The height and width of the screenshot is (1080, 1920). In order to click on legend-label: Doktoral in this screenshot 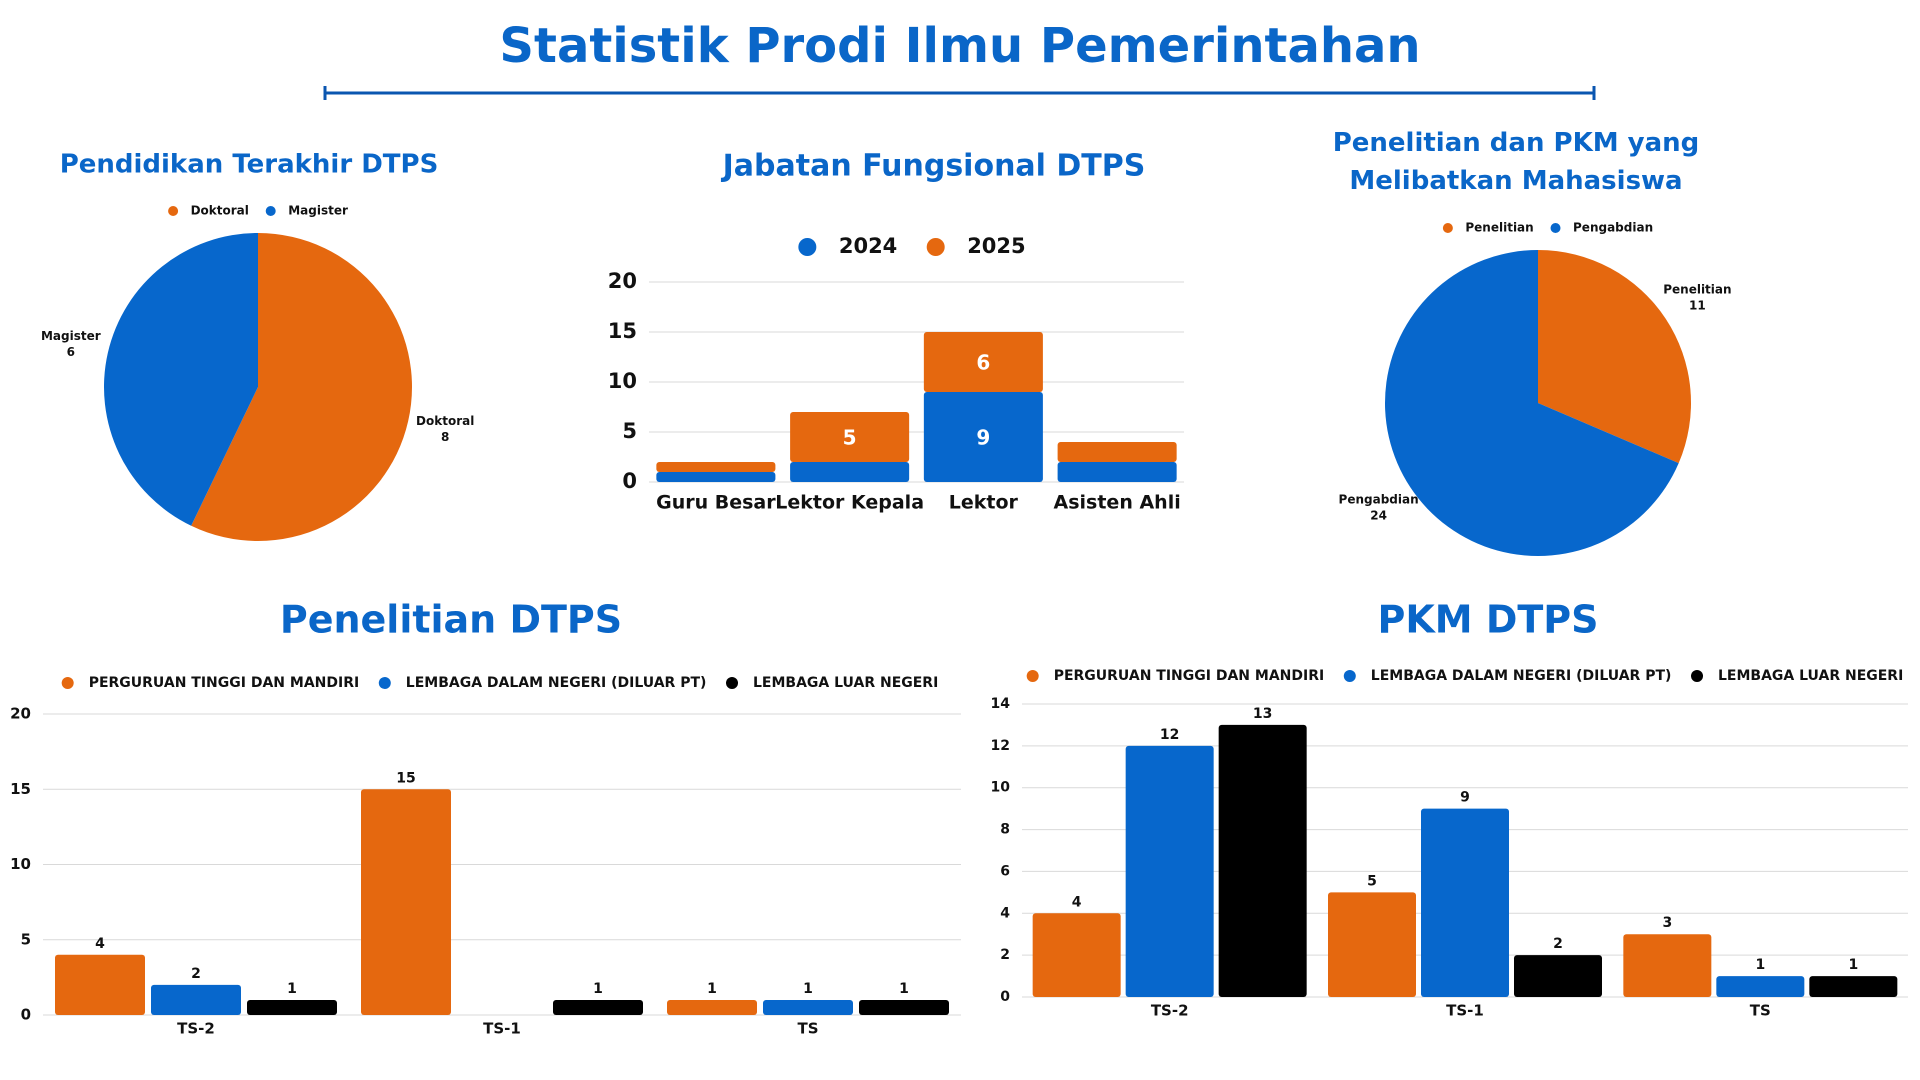, I will do `click(220, 211)`.